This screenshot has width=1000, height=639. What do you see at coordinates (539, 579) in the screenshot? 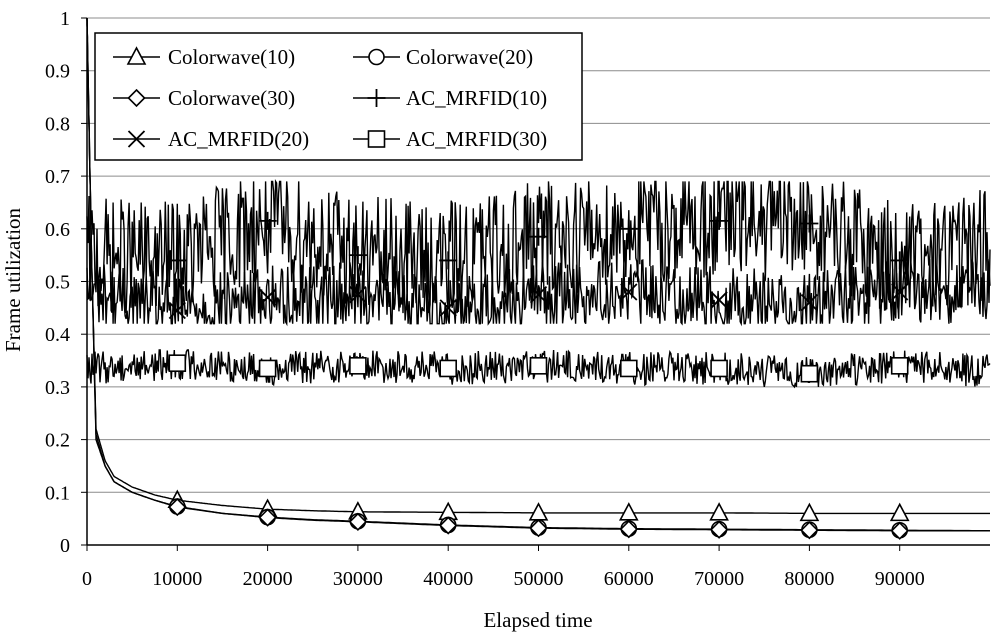
I see `x-tick-label: 50000` at bounding box center [539, 579].